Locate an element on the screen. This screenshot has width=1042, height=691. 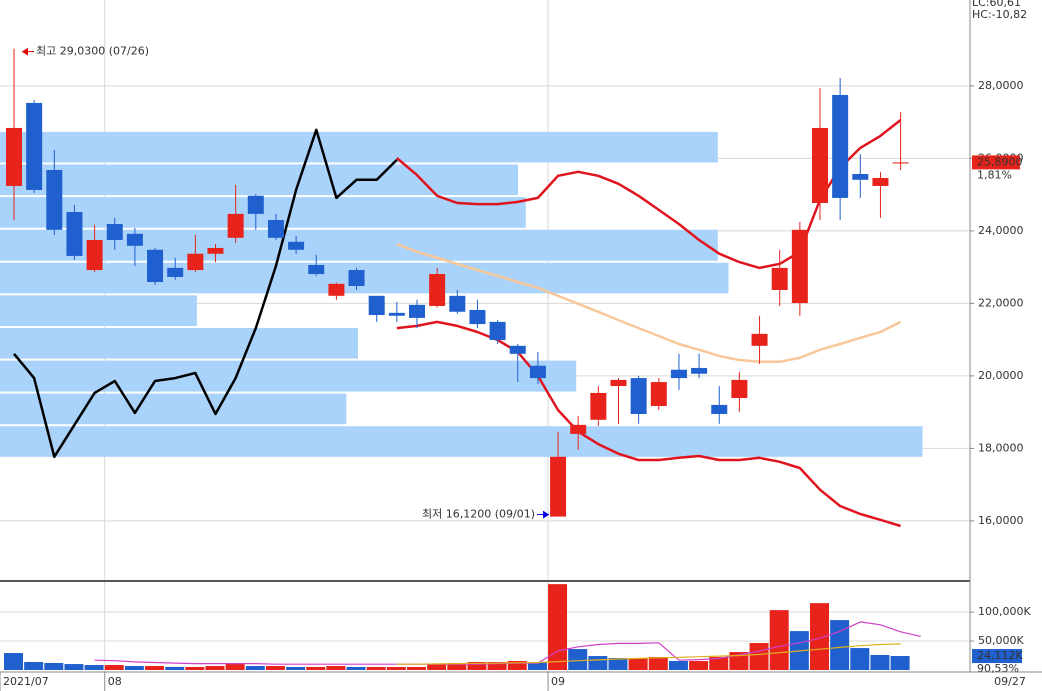
y-tick-label: 18,0000 is located at coordinates (1001, 447).